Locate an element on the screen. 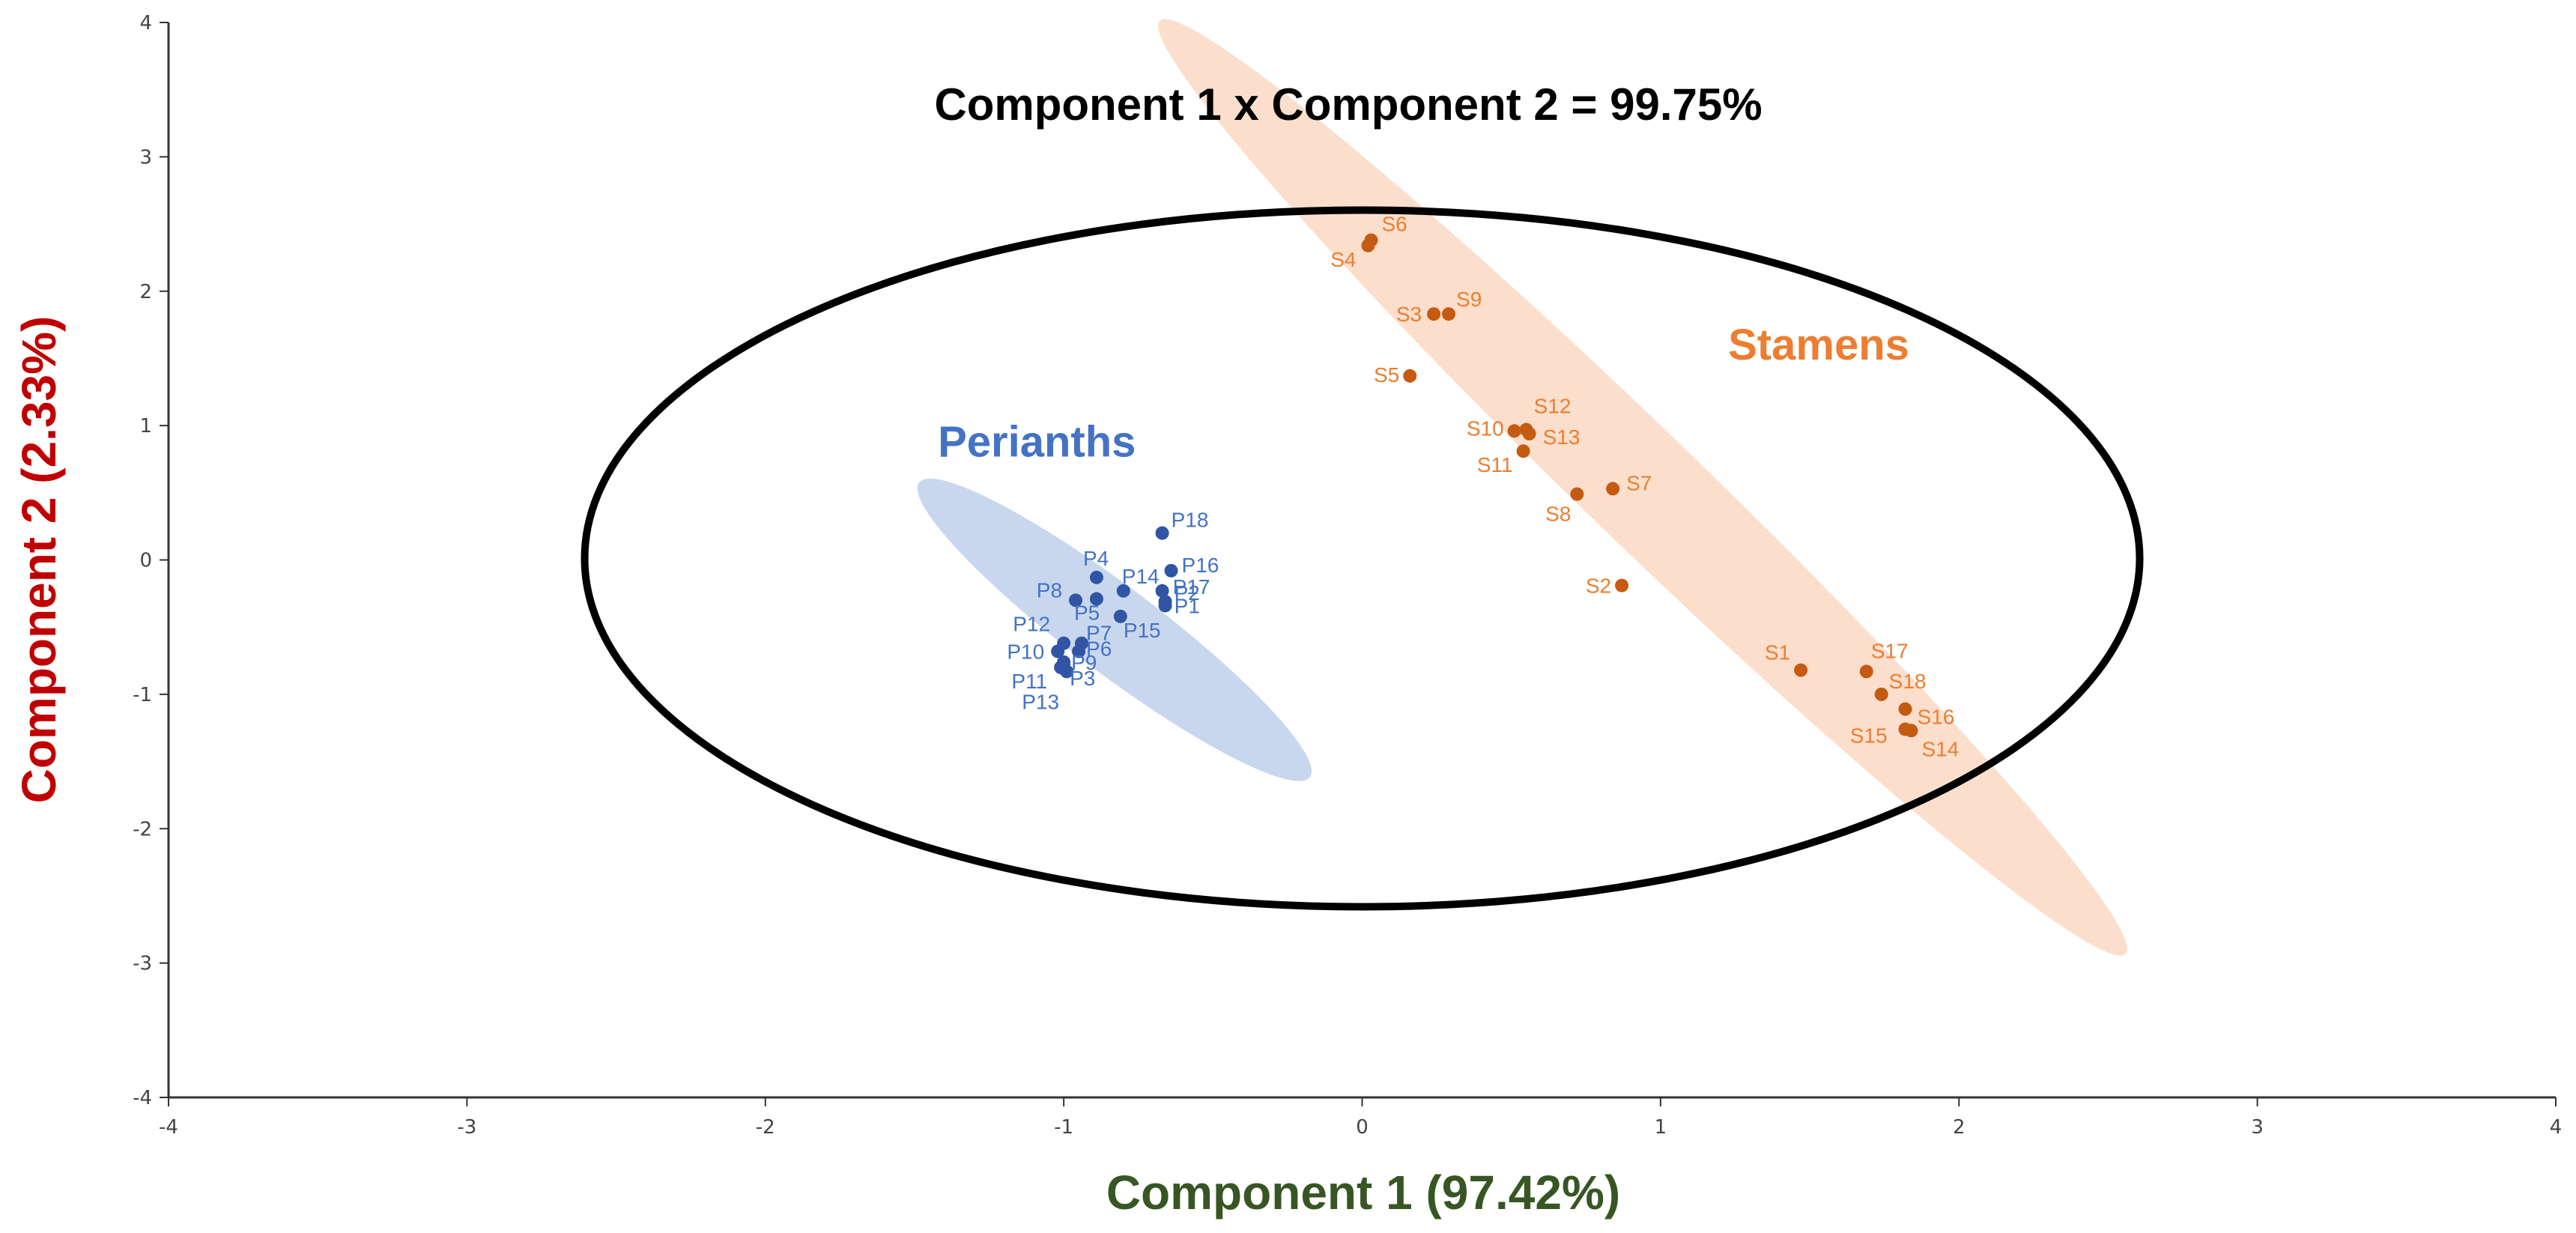 The height and width of the screenshot is (1233, 2576). stamen-point-label: S9 is located at coordinates (1469, 299).